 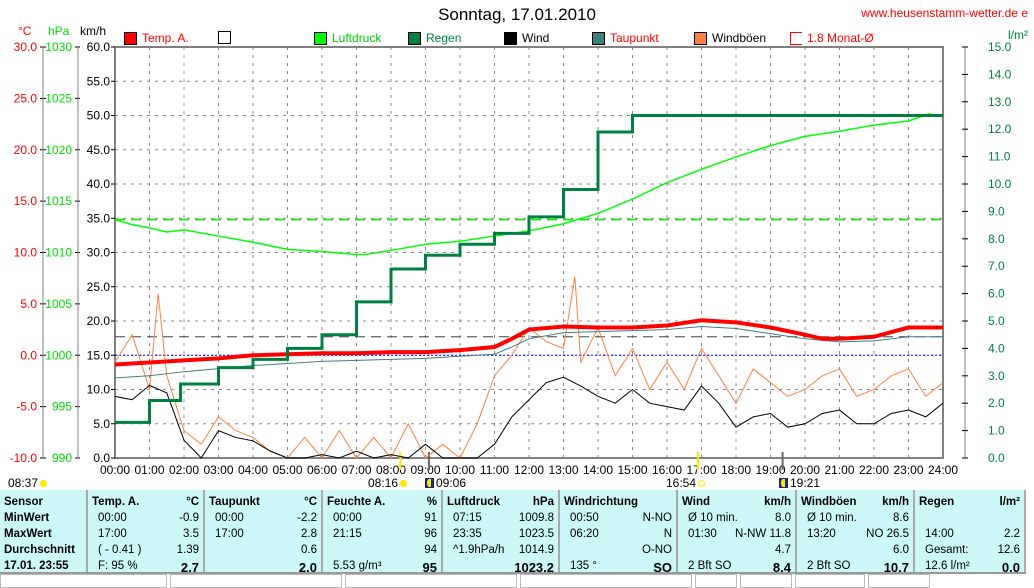 I want to click on time-tick: 14:00, so click(x=598, y=470).